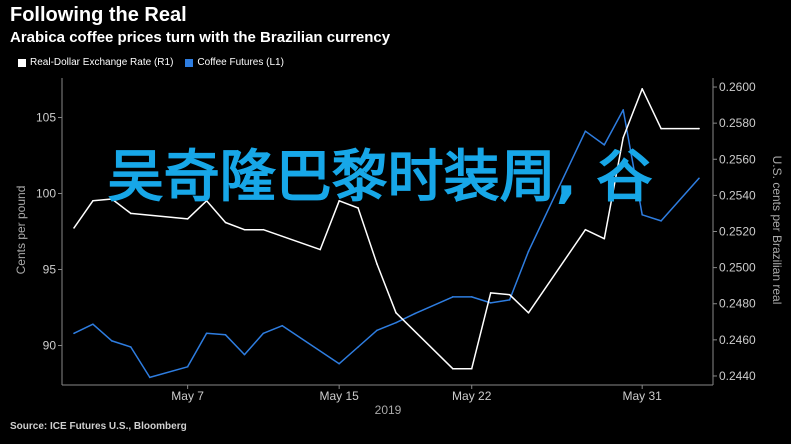  What do you see at coordinates (22, 62) in the screenshot?
I see `legend-swatch-fx` at bounding box center [22, 62].